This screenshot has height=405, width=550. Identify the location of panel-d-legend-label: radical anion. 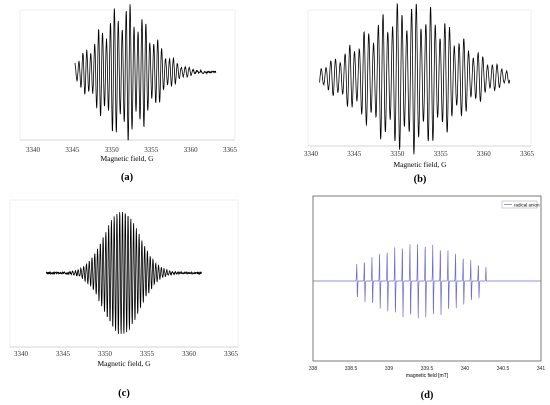
(527, 204).